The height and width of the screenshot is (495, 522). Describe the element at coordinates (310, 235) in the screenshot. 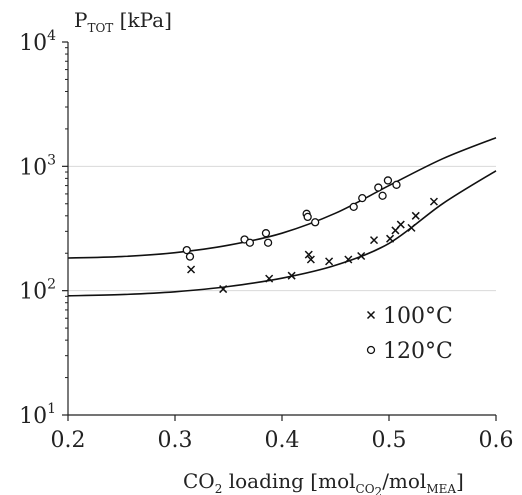

I see `data-points` at that location.